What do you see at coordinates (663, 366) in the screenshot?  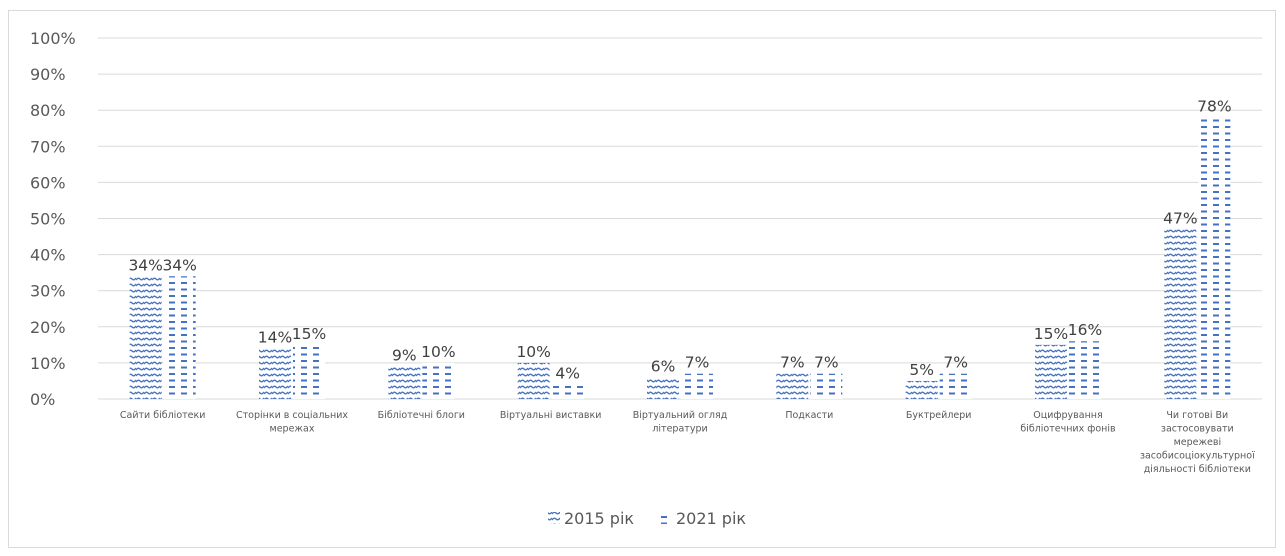 I see `data-label: 6%` at bounding box center [663, 366].